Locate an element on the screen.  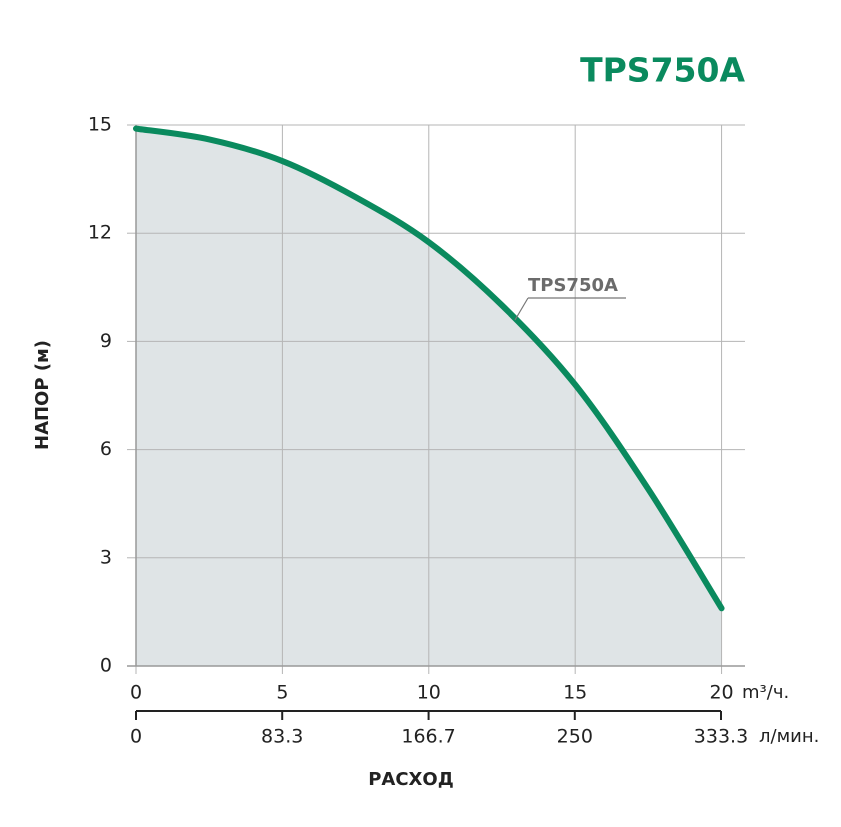
chart-title: TPS750A is located at coordinates (662, 70).